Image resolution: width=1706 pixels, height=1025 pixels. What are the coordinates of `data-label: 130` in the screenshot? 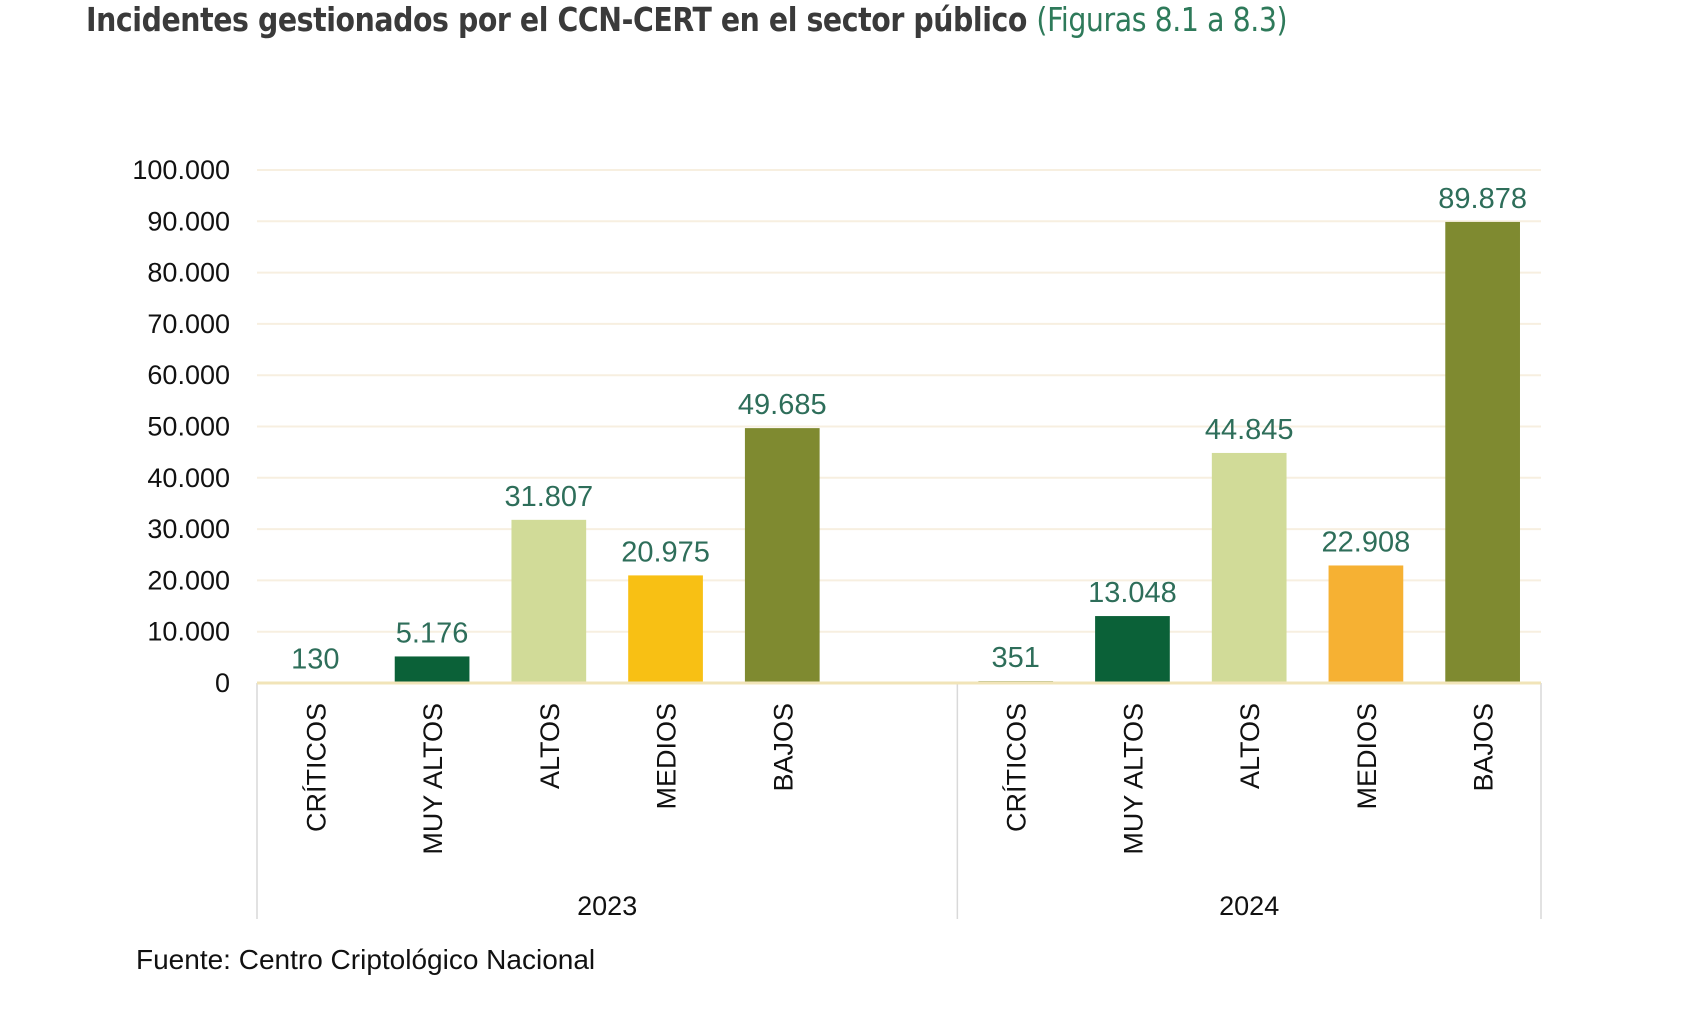 It's located at (315, 659).